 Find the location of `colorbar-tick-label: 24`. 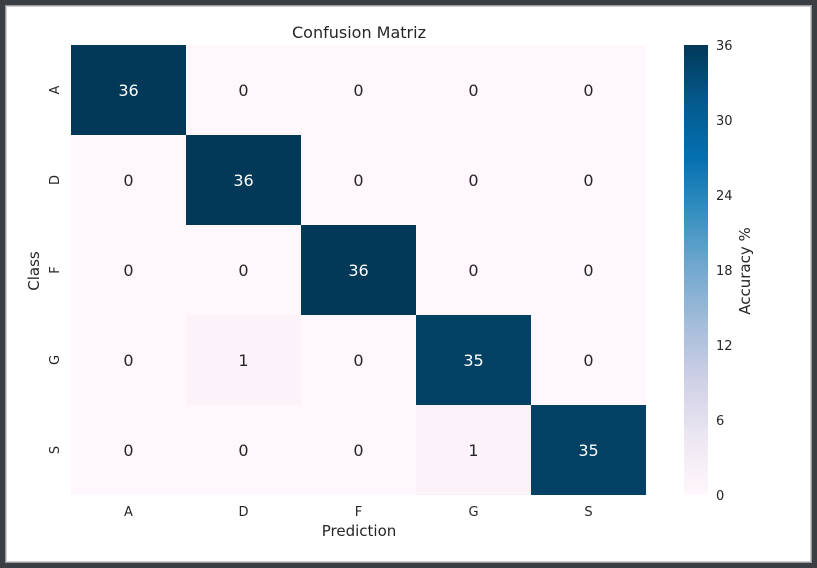

colorbar-tick-label: 24 is located at coordinates (724, 196).